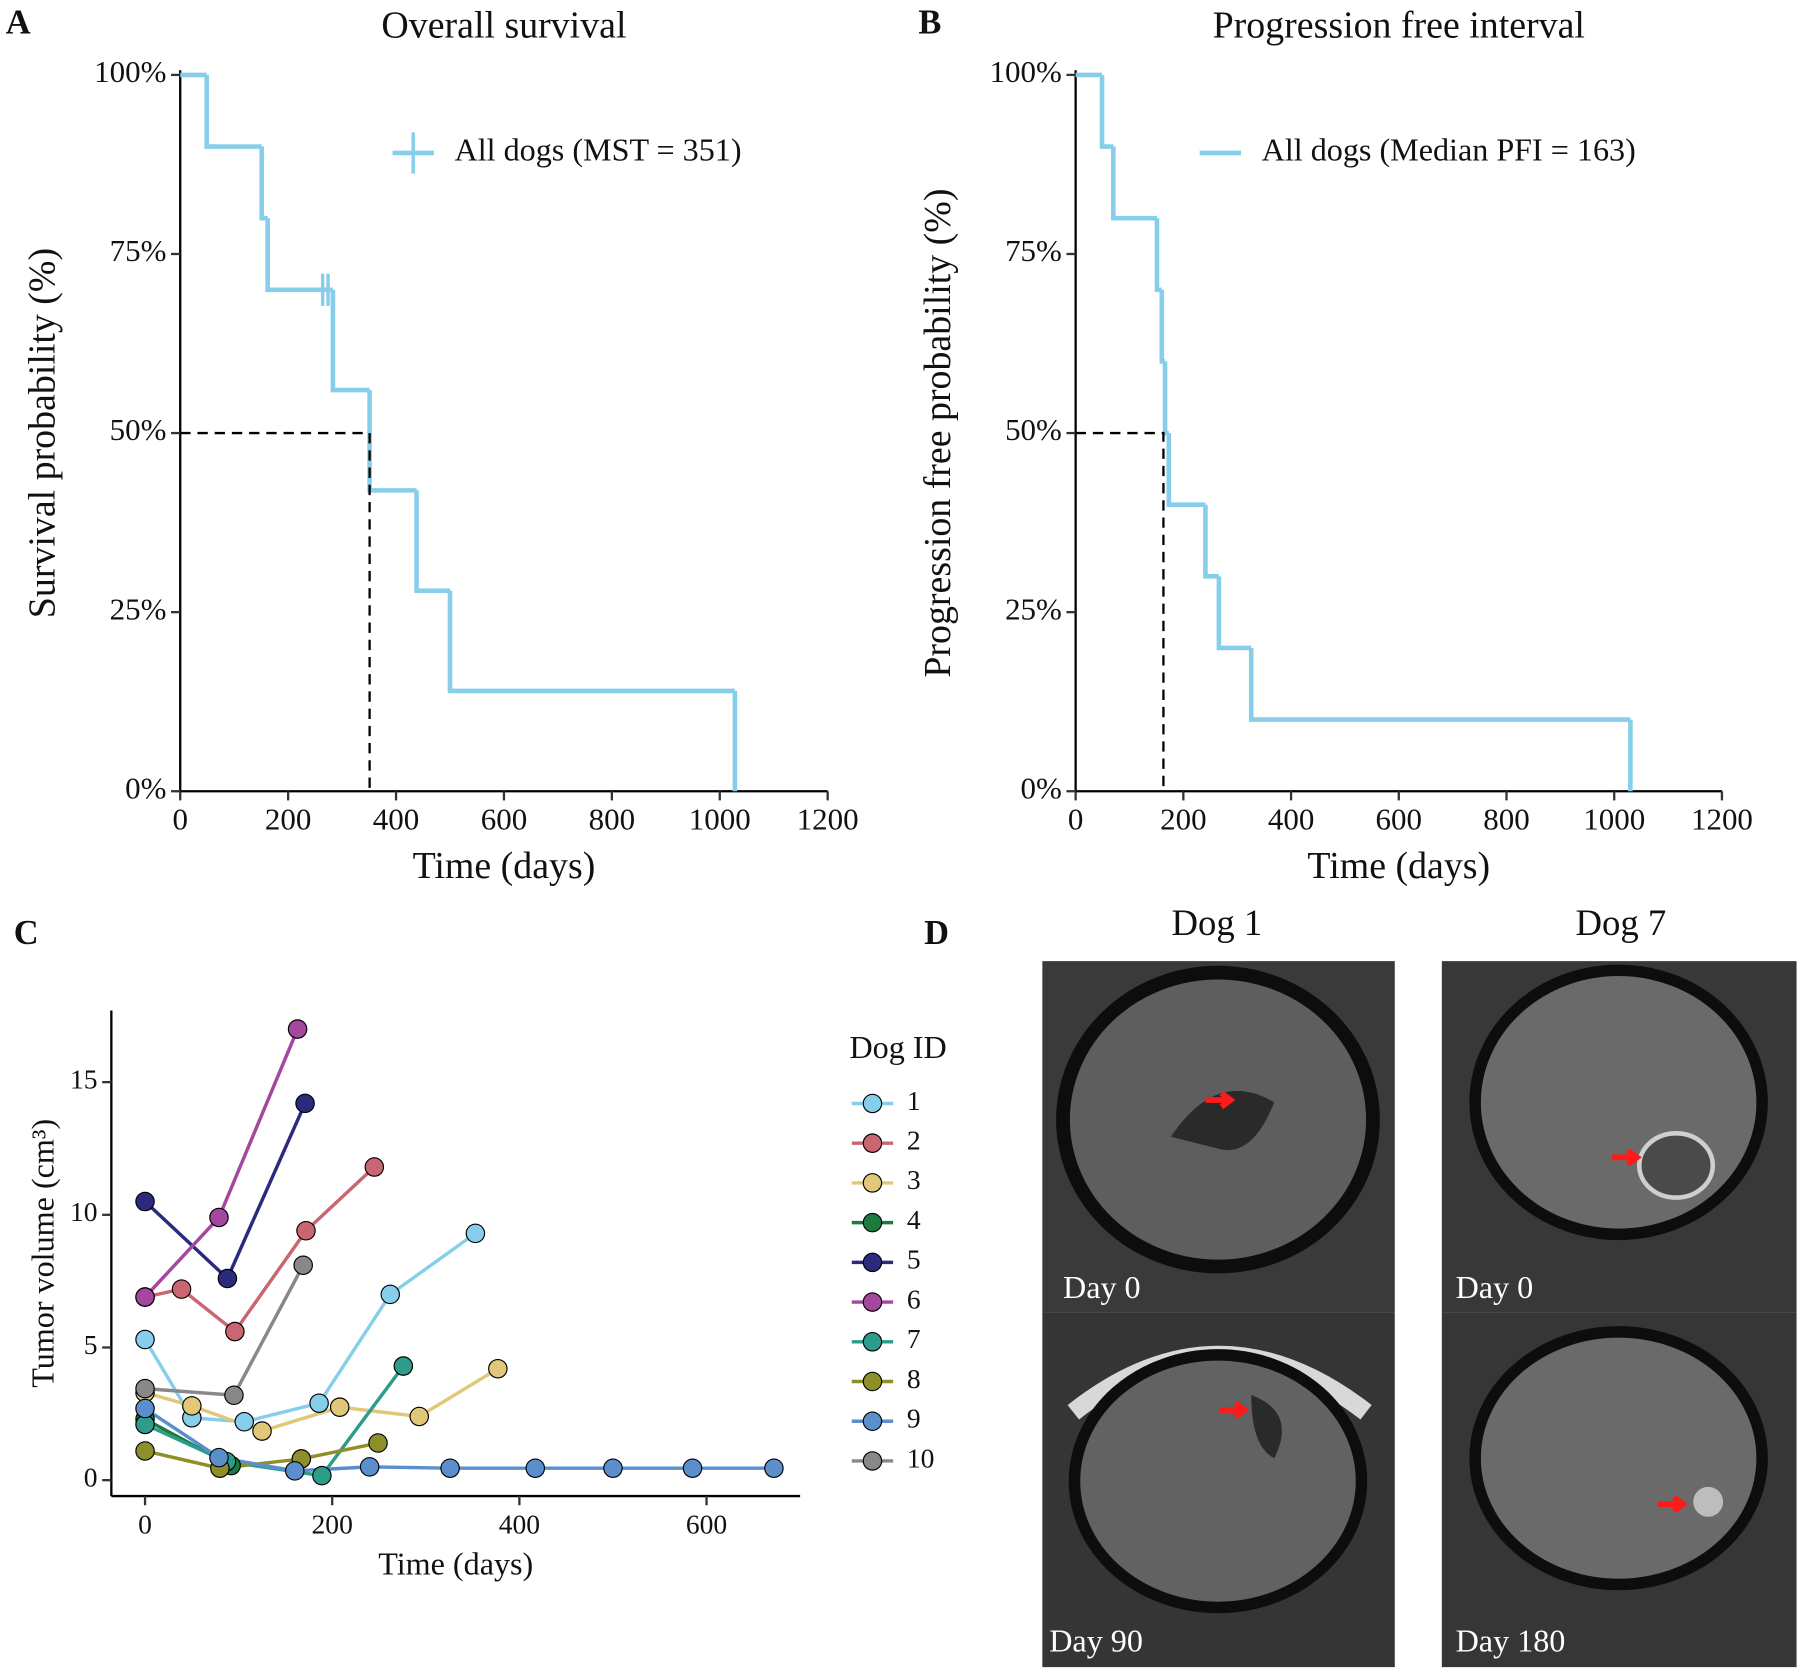 Image resolution: width=1800 pixels, height=1672 pixels. Describe the element at coordinates (921, 1457) in the screenshot. I see `legend-label: 10` at that location.